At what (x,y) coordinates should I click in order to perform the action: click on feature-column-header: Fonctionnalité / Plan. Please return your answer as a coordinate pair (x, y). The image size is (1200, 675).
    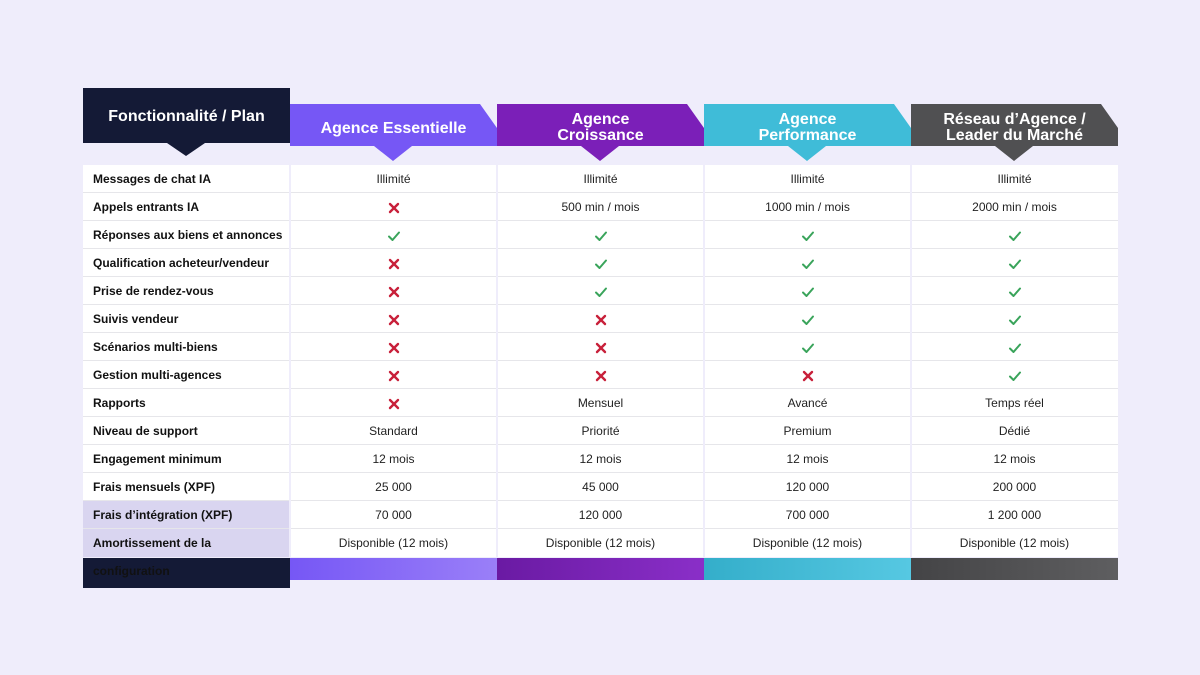
    Looking at the image, I should click on (186, 123).